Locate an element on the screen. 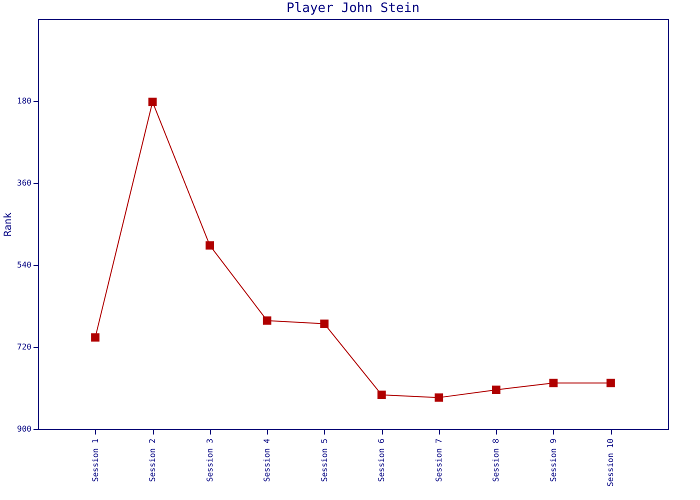  x-tick-label: Session 3 is located at coordinates (209, 460).